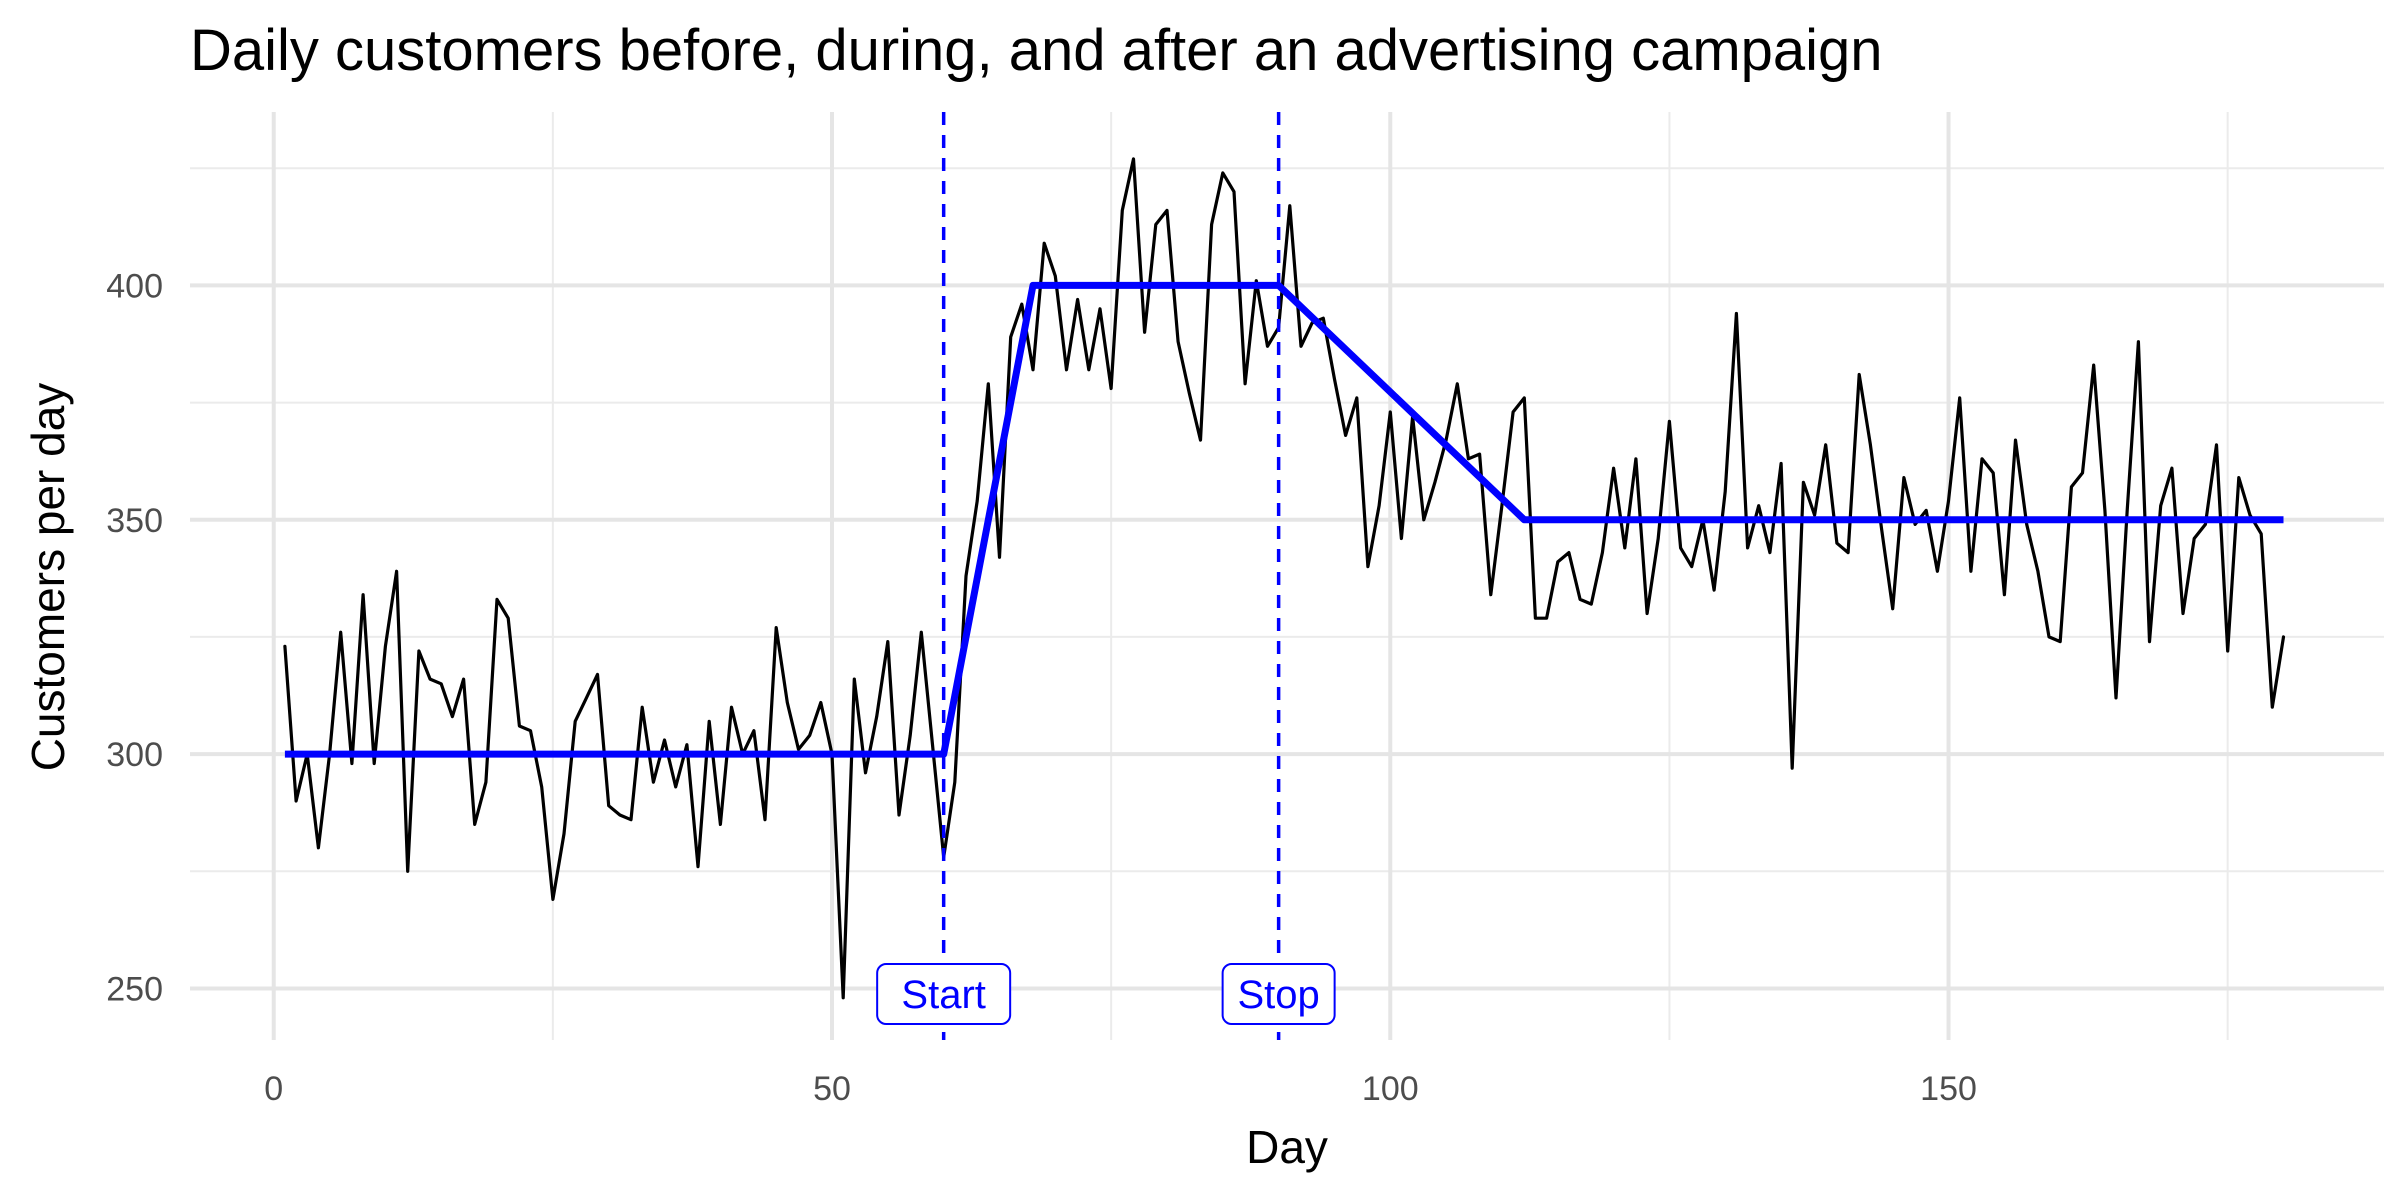  I want to click on stop-label-box, so click(1278, 994).